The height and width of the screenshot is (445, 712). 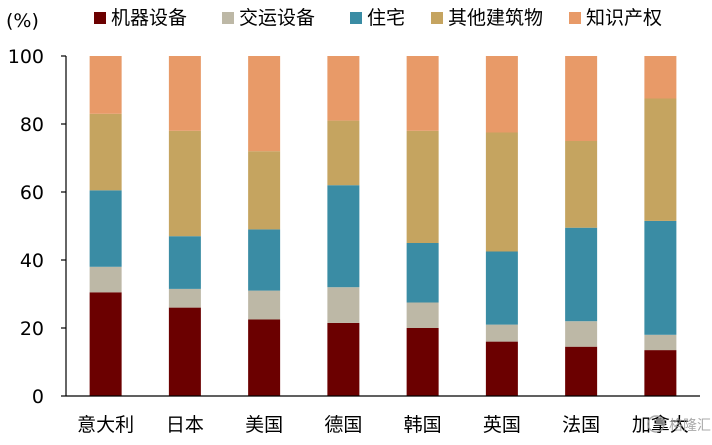 What do you see at coordinates (386, 18) in the screenshot?
I see `legend-label-2: 住宅` at bounding box center [386, 18].